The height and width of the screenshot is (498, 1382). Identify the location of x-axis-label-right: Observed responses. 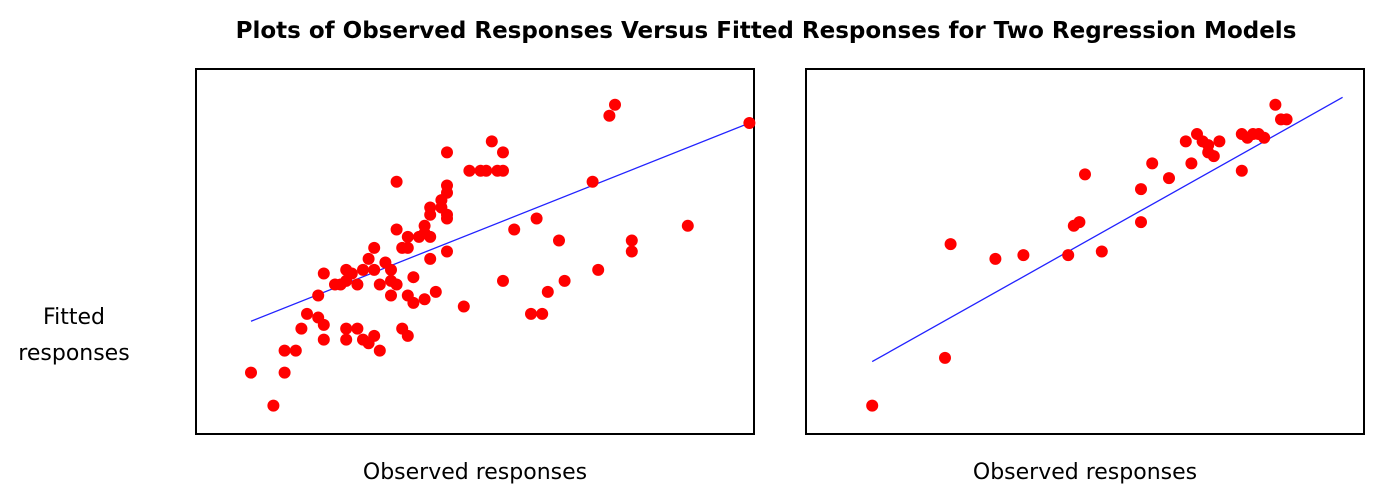
(1085, 472).